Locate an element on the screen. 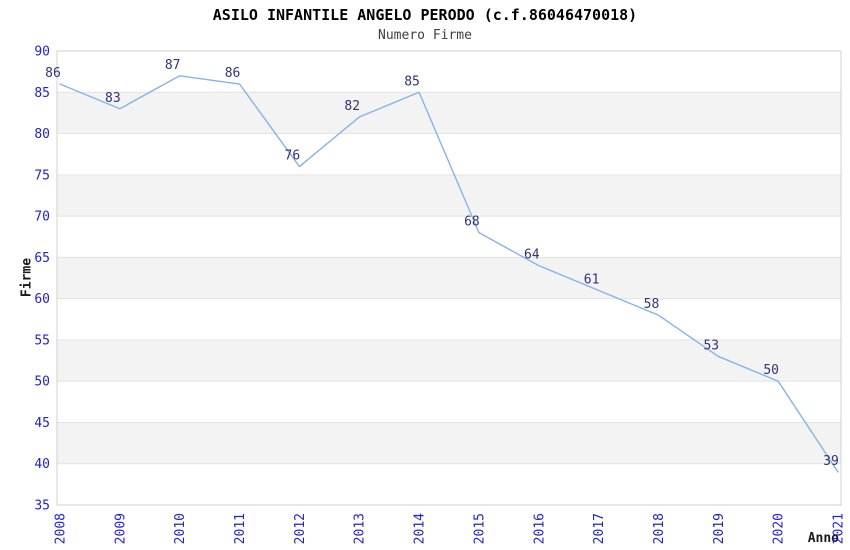 This screenshot has height=550, width=850. x-tick-label: 2014 is located at coordinates (420, 528).